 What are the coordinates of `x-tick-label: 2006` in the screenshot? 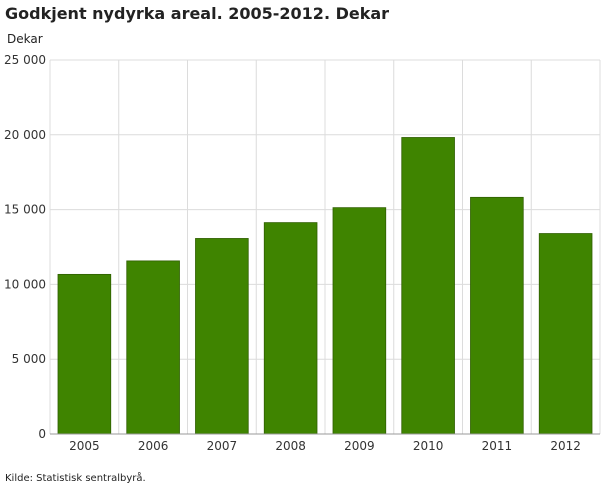 It's located at (153, 446).